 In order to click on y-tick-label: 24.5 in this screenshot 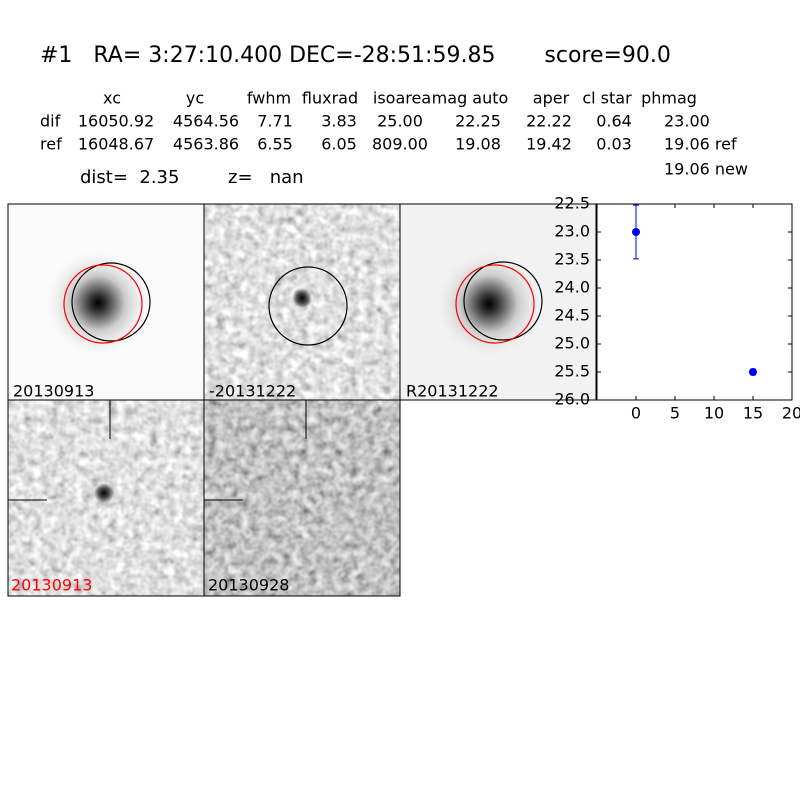, I will do `click(572, 315)`.